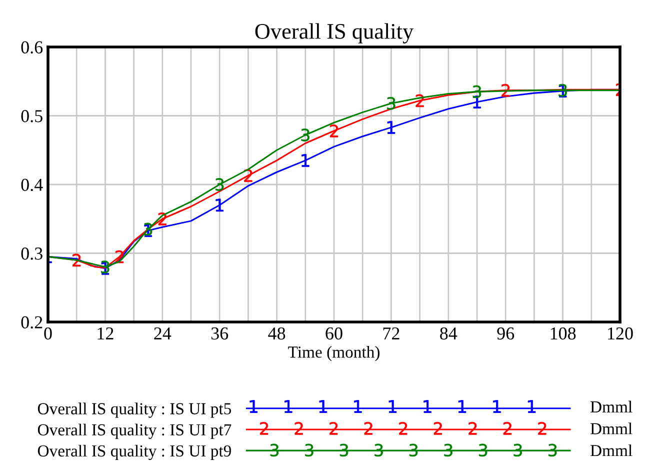  I want to click on x-tick-label: 12, so click(106, 333).